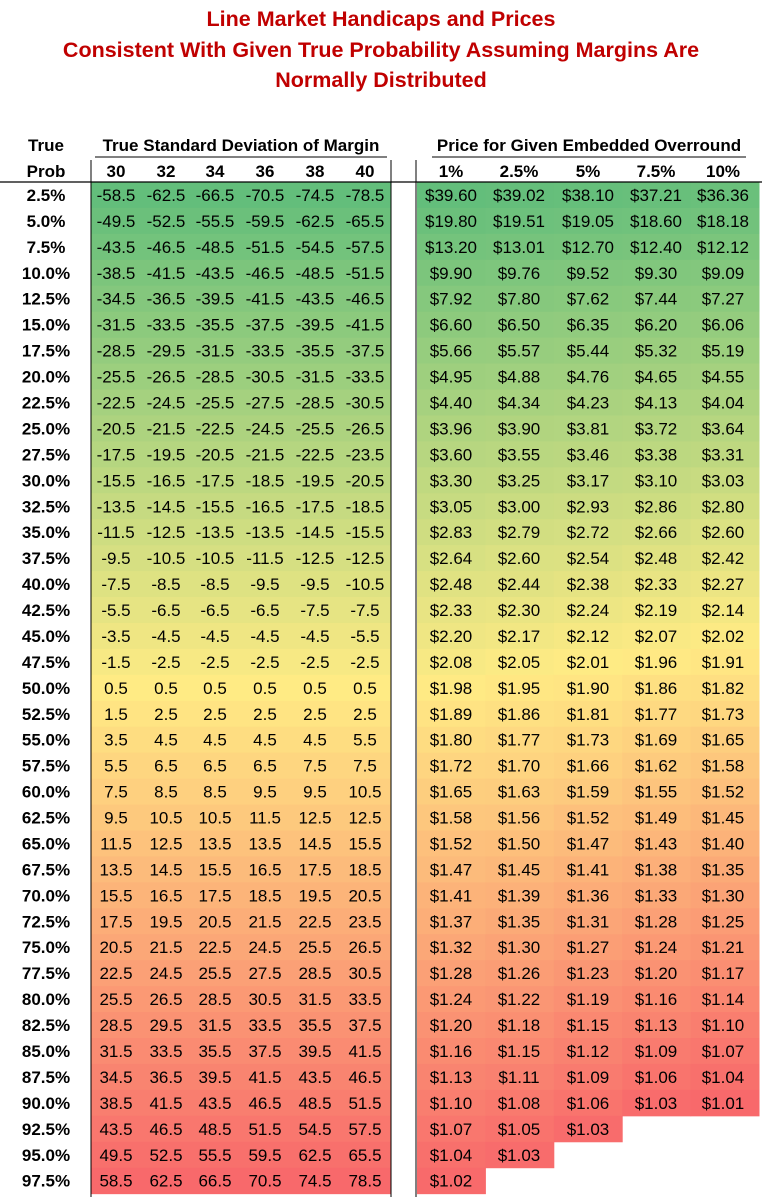  Describe the element at coordinates (165, 947) in the screenshot. I see `handicap-cell: 21.5` at that location.